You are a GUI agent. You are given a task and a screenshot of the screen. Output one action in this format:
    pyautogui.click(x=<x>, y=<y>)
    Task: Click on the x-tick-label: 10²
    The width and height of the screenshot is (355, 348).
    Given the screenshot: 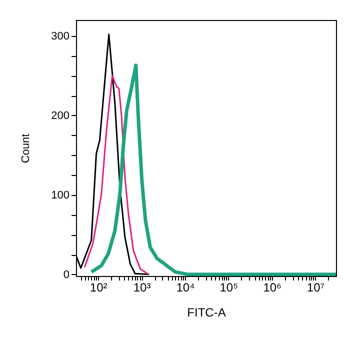 What is the action you would take?
    pyautogui.click(x=99, y=287)
    